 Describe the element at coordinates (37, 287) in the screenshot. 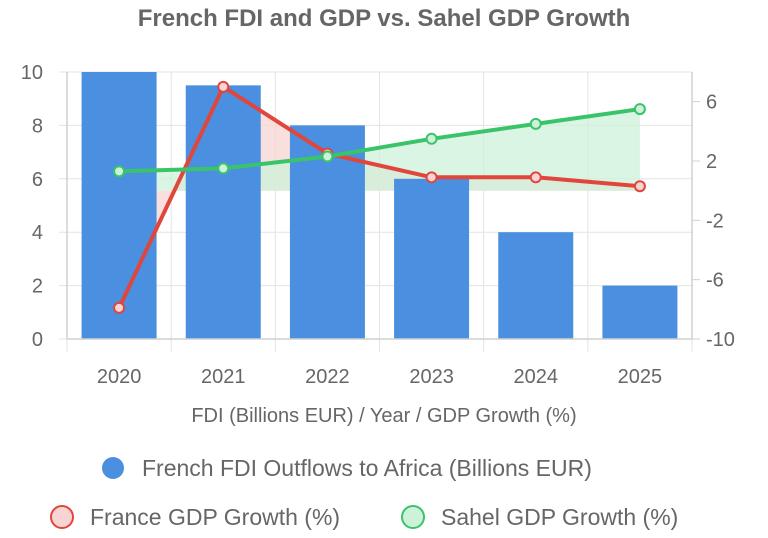

I see `y-left-tick-label: 2` at that location.